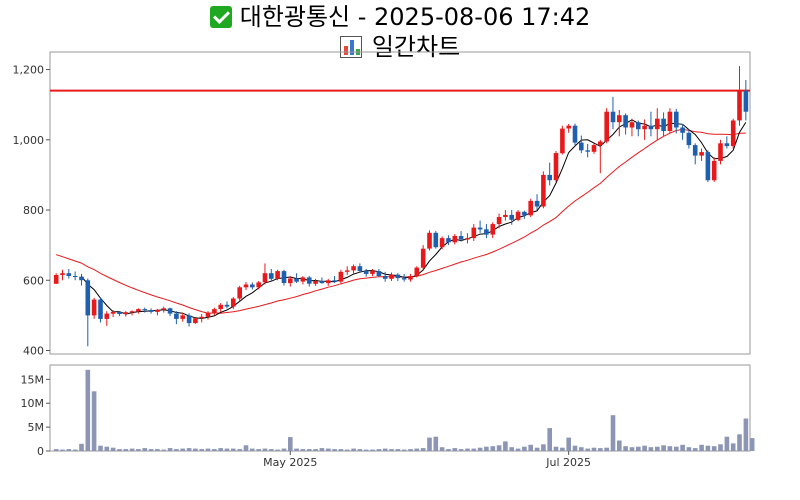  What do you see at coordinates (33, 379) in the screenshot?
I see `volume-y-tick-label: 15M` at bounding box center [33, 379].